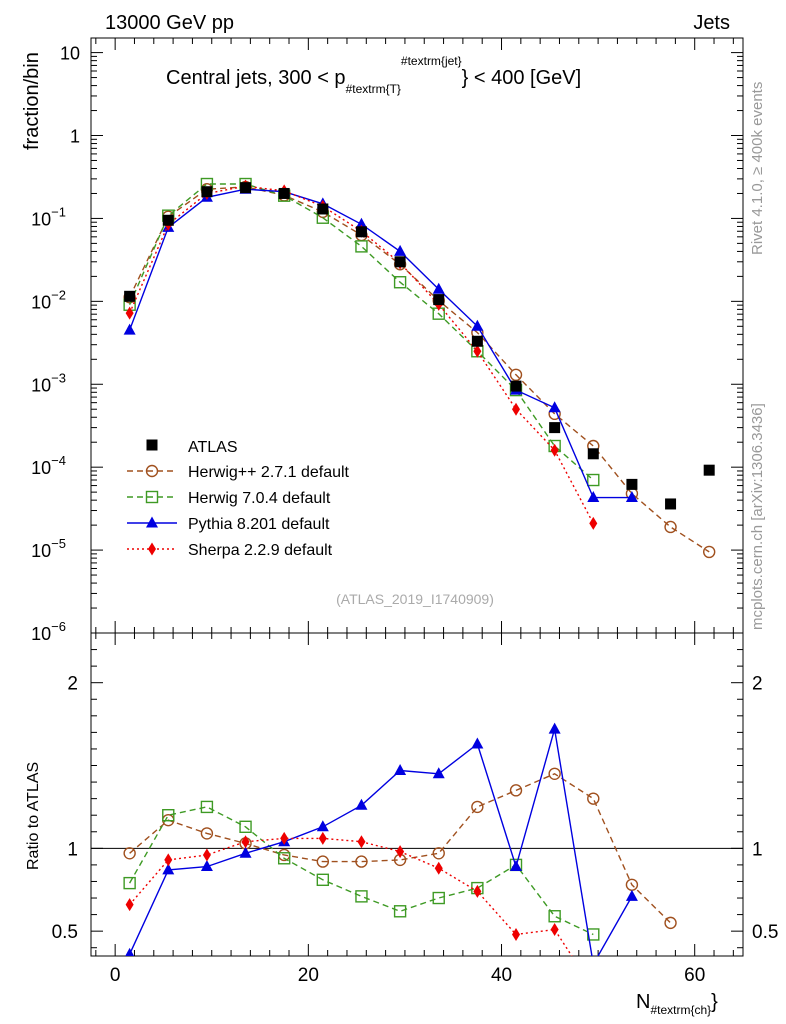  I want to click on analysis-watermark: (ATLAS_2019_I1740909), so click(415, 599).